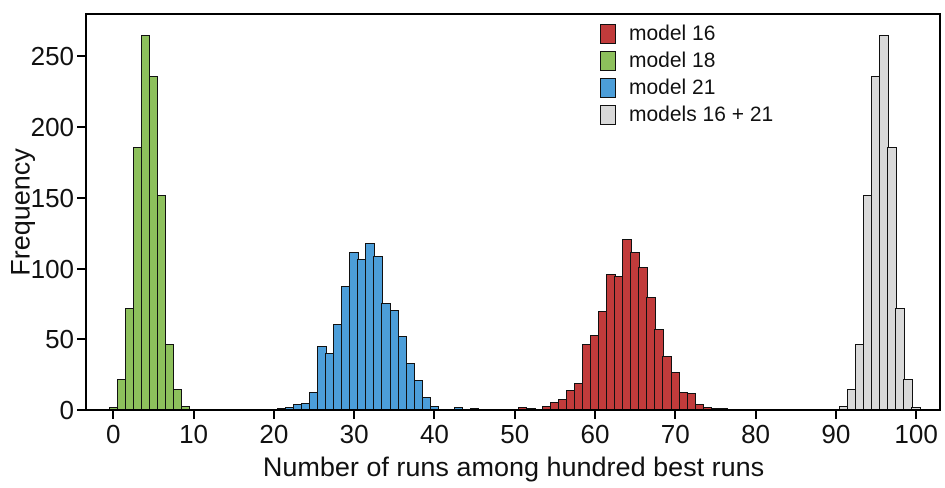  Describe the element at coordinates (59, 339) in the screenshot. I see `y-tick-label: 50` at that location.